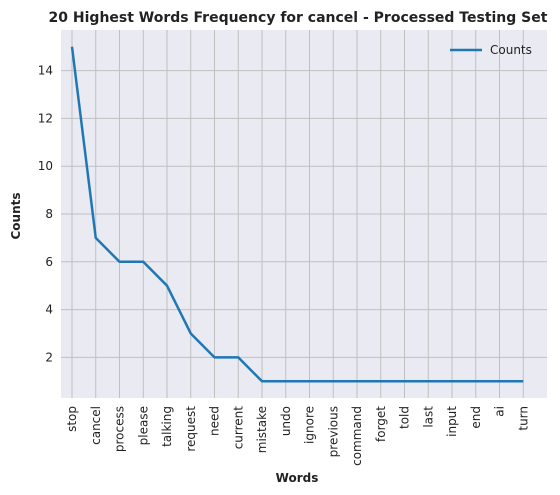  What do you see at coordinates (72, 419) in the screenshot?
I see `x-tick-label: stop` at bounding box center [72, 419].